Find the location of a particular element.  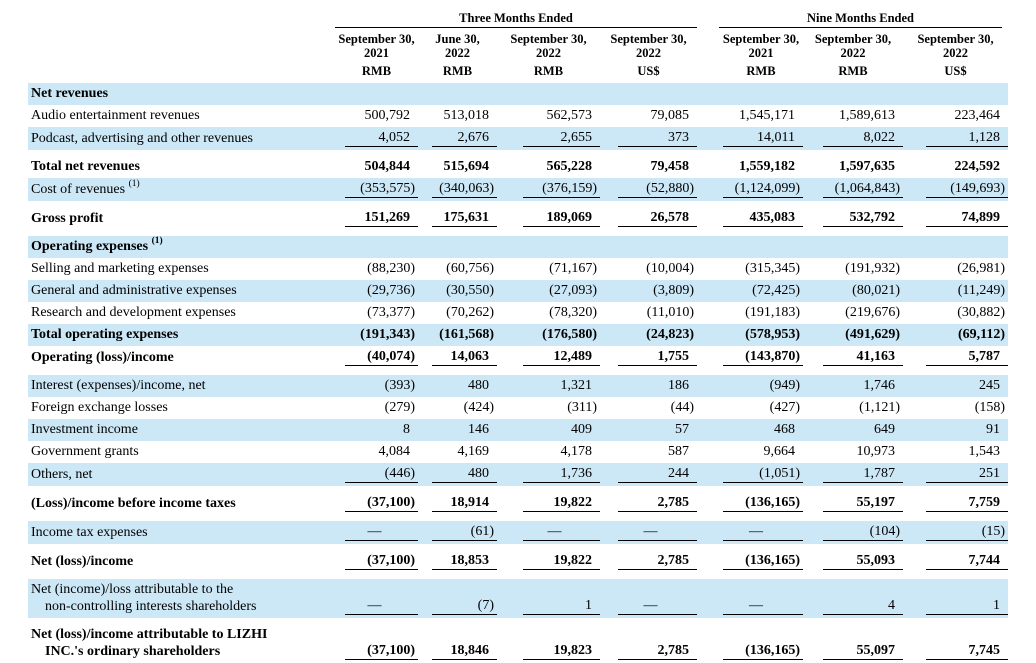

value: 4,084 is located at coordinates (394, 451).